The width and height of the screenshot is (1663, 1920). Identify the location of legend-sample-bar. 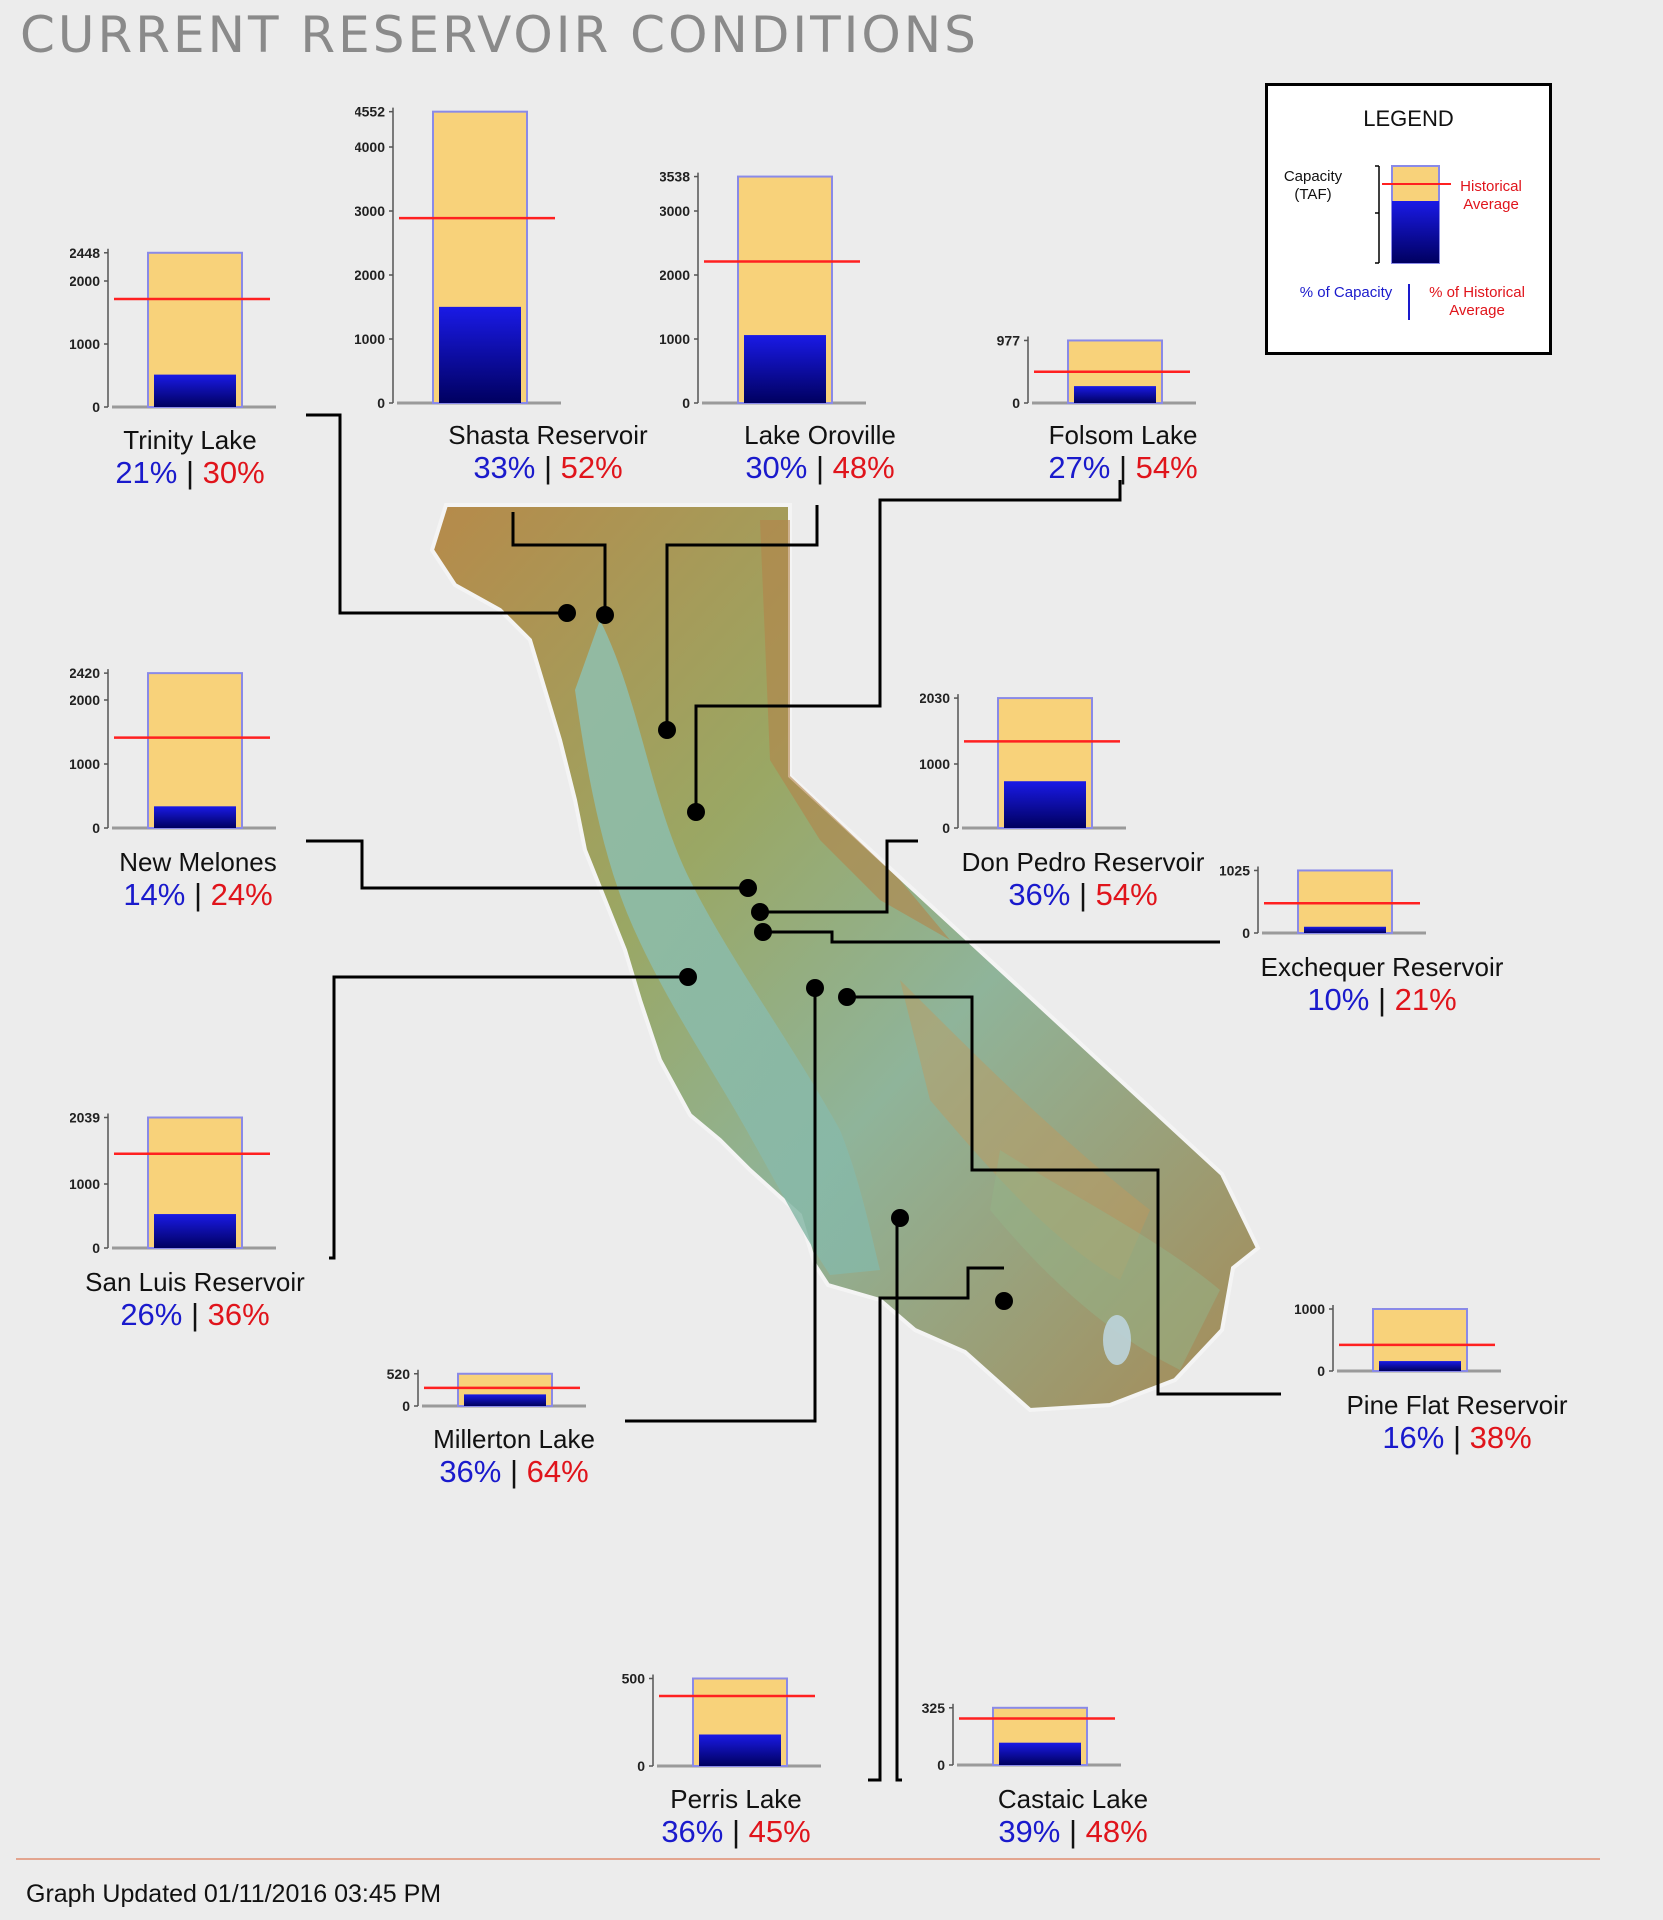
(1413, 214).